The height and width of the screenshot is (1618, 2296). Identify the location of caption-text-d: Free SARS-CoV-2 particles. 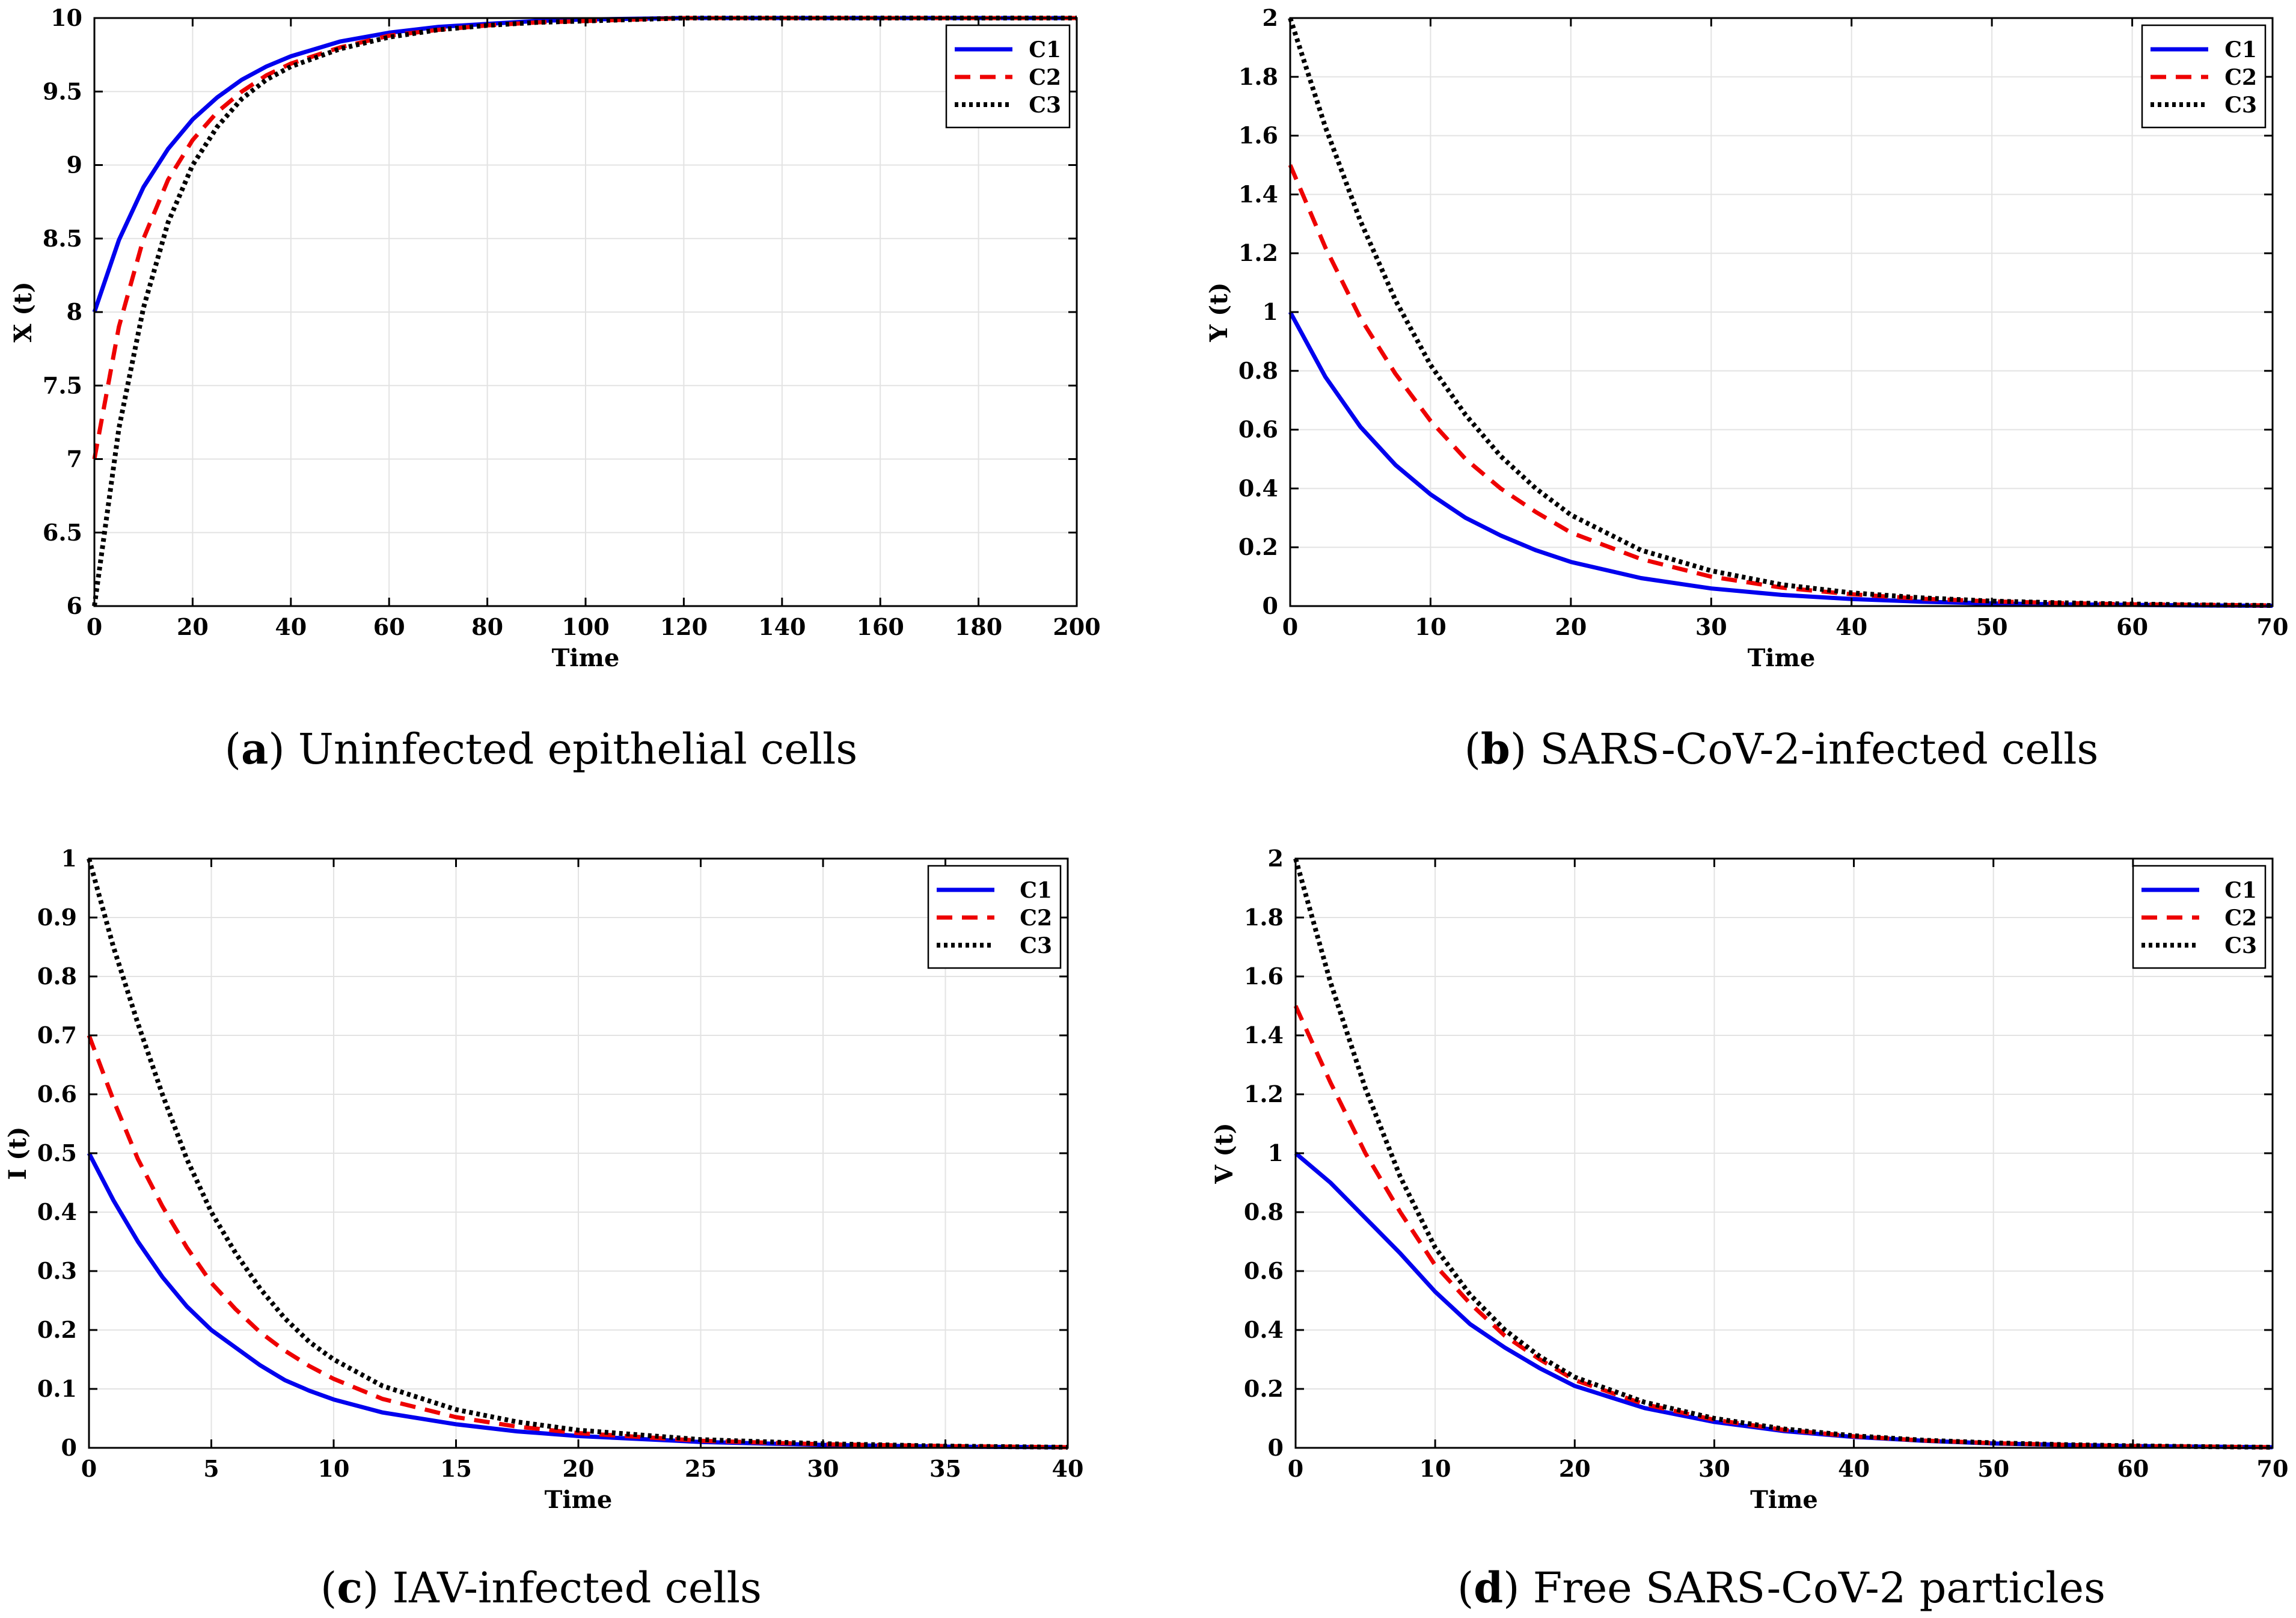
(1819, 1588).